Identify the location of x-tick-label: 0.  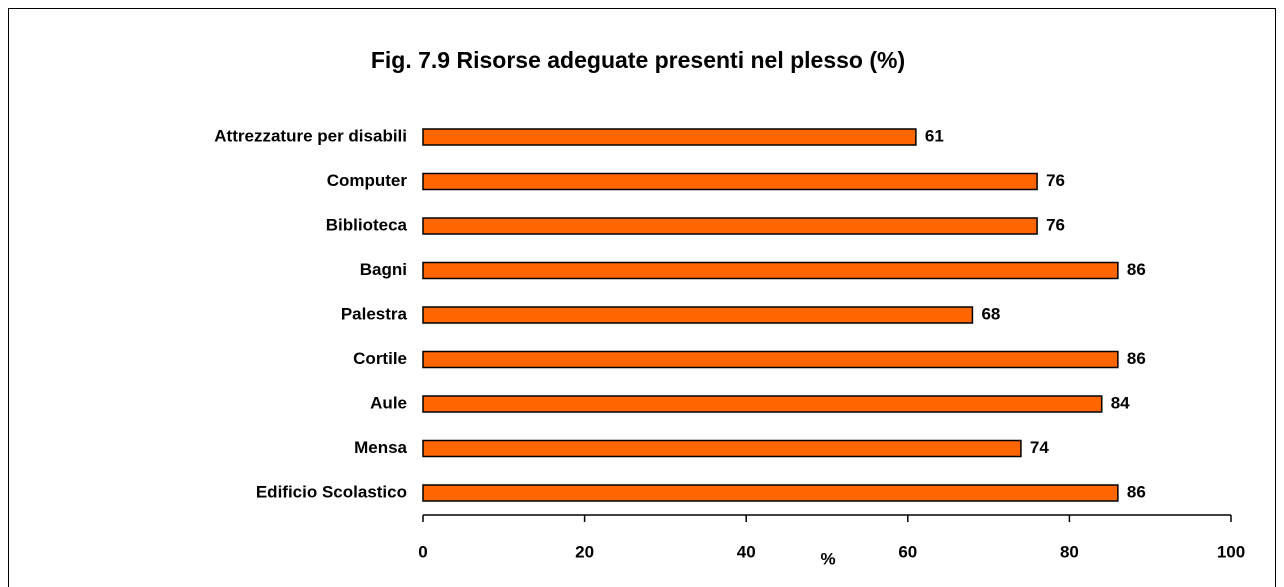
(422, 551).